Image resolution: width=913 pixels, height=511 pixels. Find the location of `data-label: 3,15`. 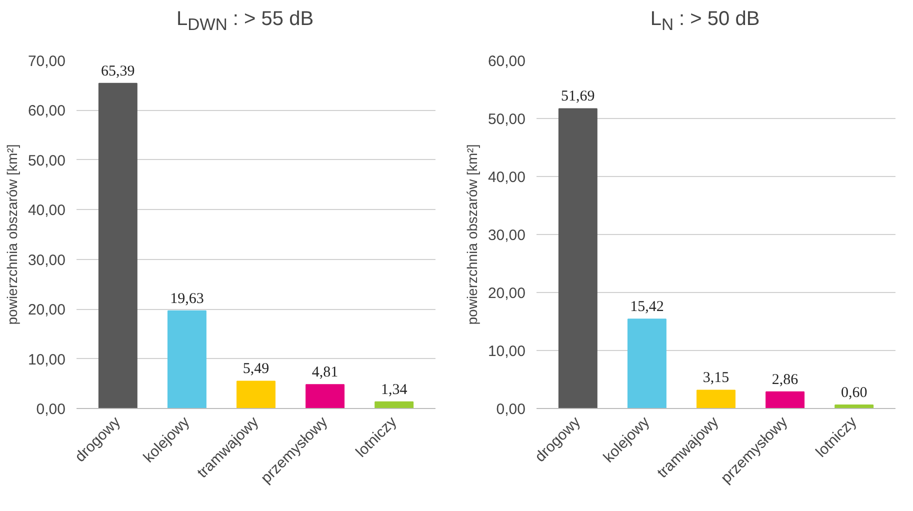

data-label: 3,15 is located at coordinates (716, 378).